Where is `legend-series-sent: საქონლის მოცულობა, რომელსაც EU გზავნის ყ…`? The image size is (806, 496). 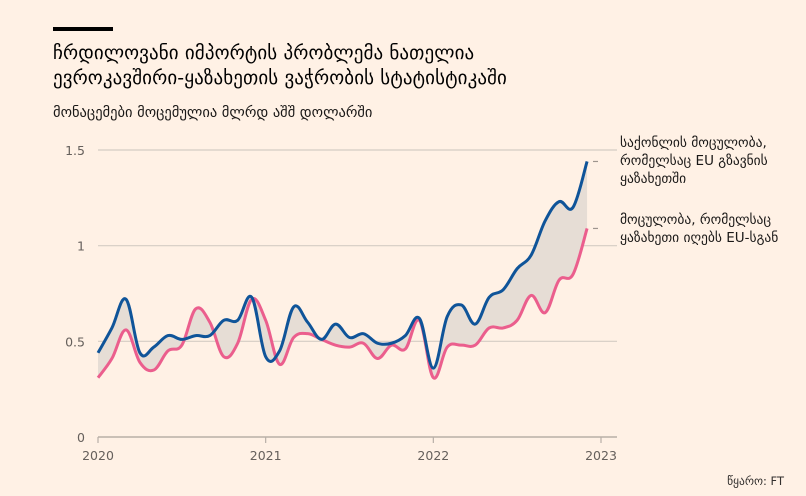
legend-series-sent: საქონლის მოცულობა, რომელსაც EU გზავნის ყ… is located at coordinates (710, 161).